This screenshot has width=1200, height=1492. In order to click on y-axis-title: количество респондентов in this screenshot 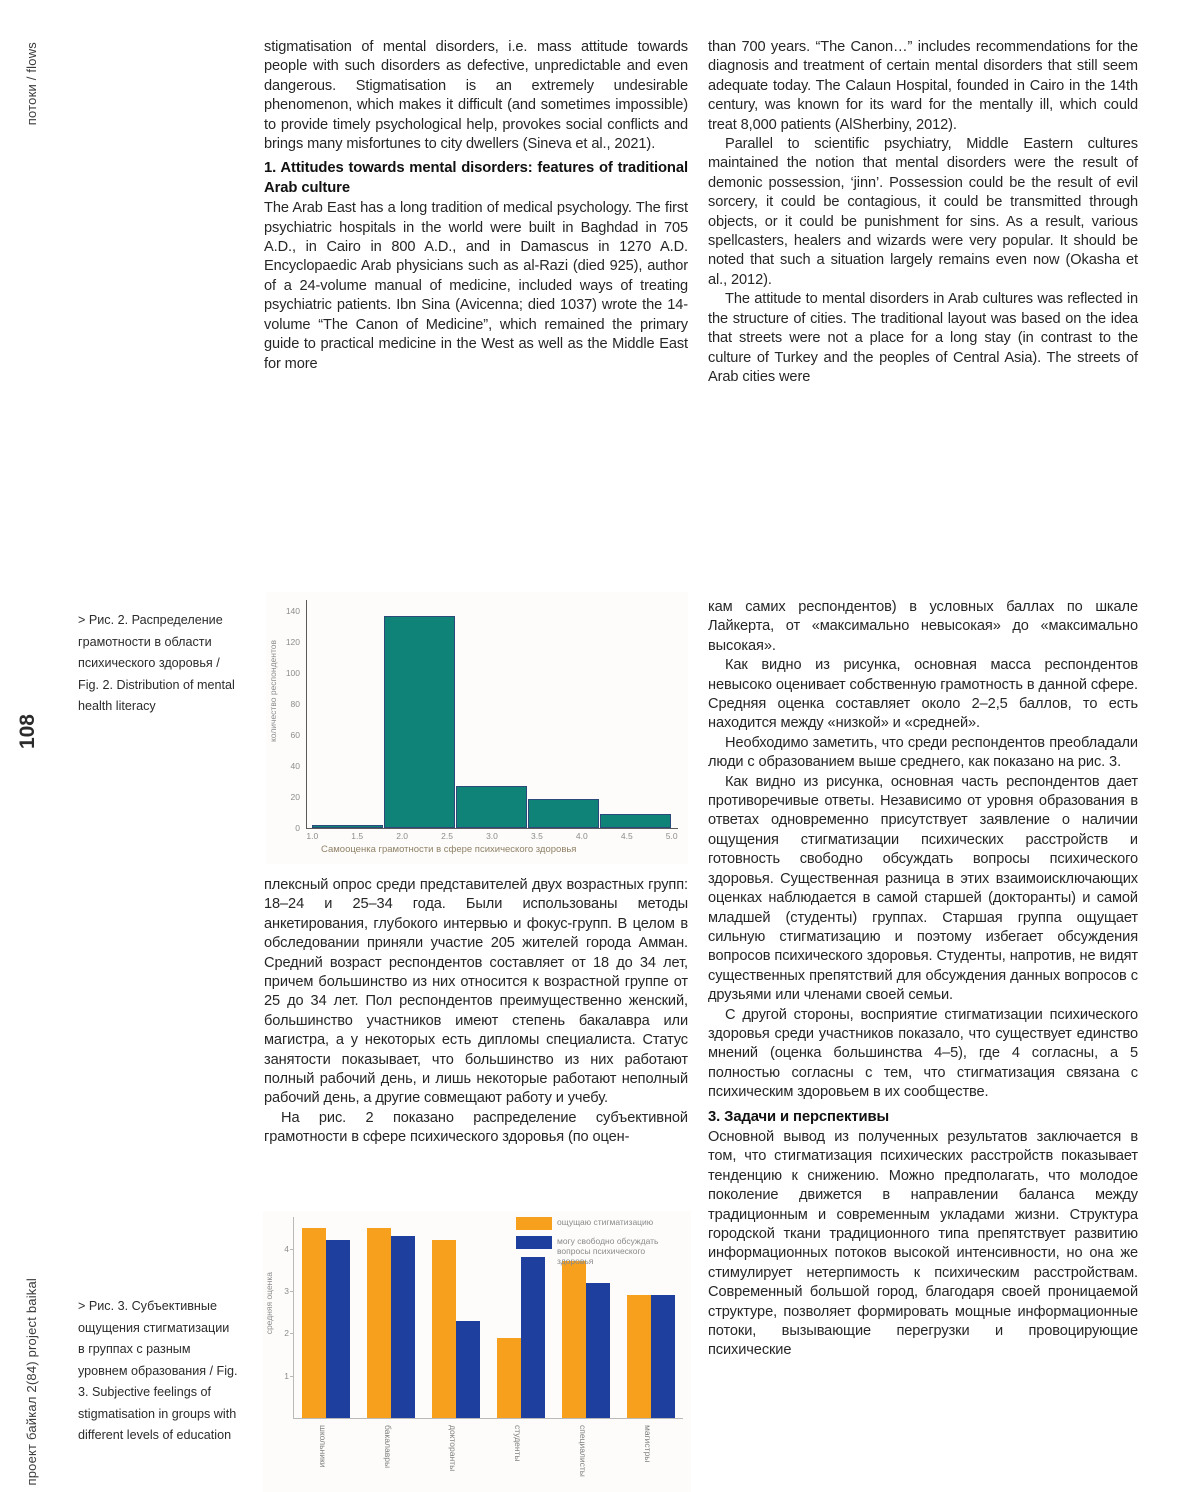, I will do `click(273, 691)`.